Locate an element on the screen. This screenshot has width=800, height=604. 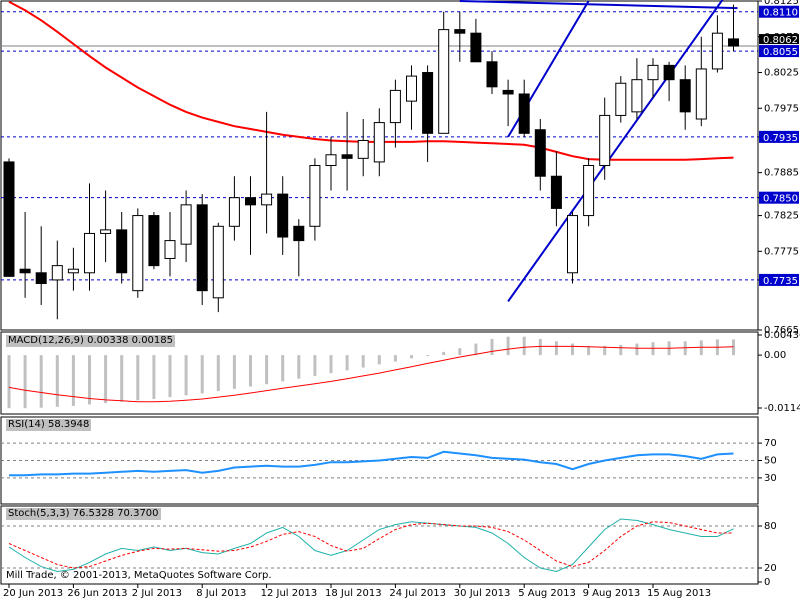
rsi-tick-label: 30 is located at coordinates (770, 478).